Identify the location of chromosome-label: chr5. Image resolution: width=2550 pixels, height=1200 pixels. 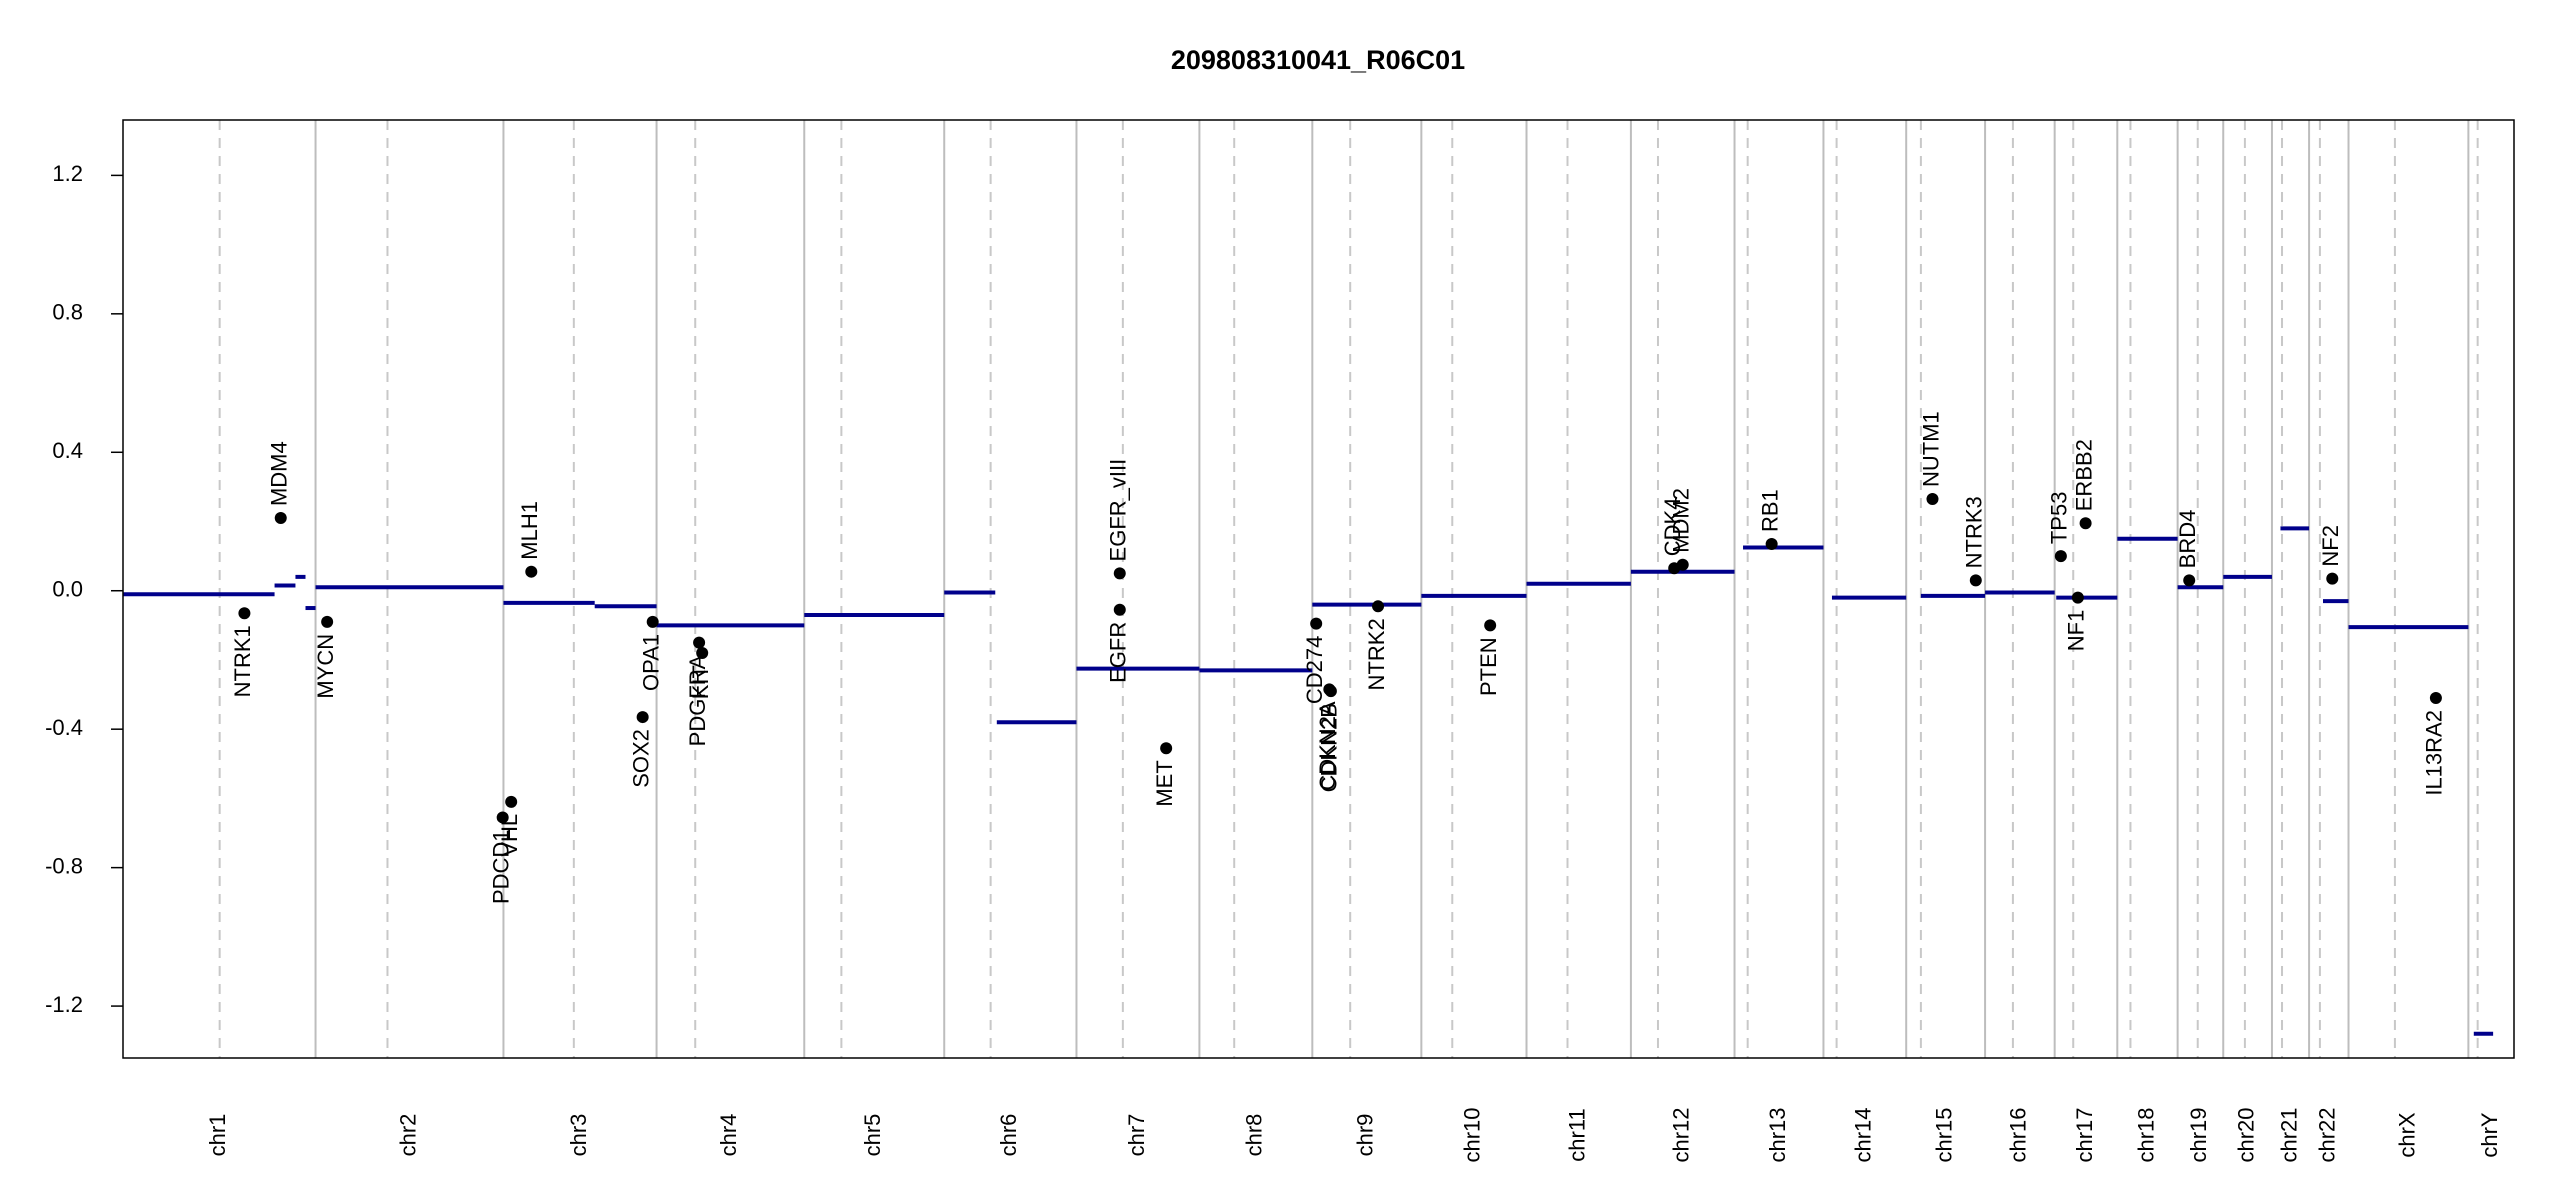
(872, 1135).